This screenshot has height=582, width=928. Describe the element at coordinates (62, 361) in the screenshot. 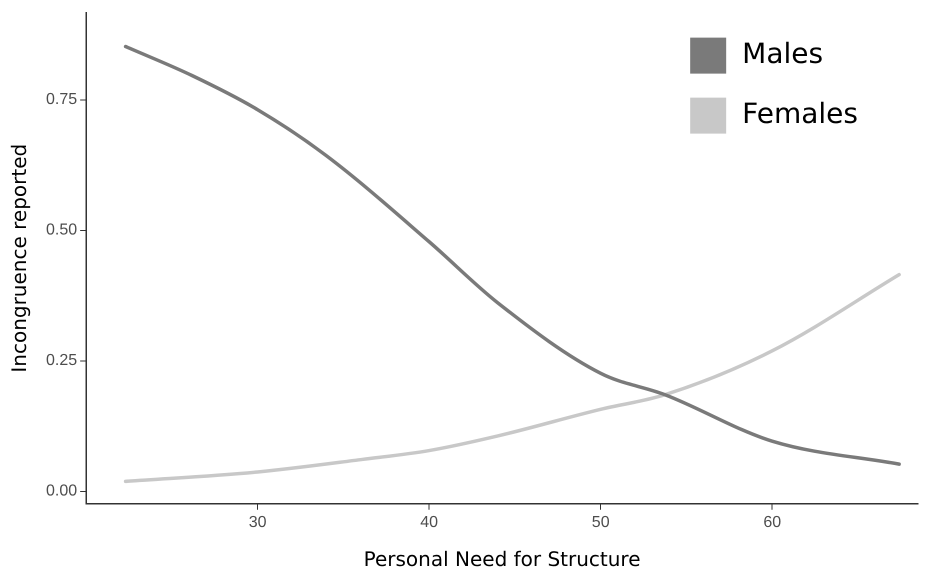

I see `y-tick-label: 0.25` at that location.